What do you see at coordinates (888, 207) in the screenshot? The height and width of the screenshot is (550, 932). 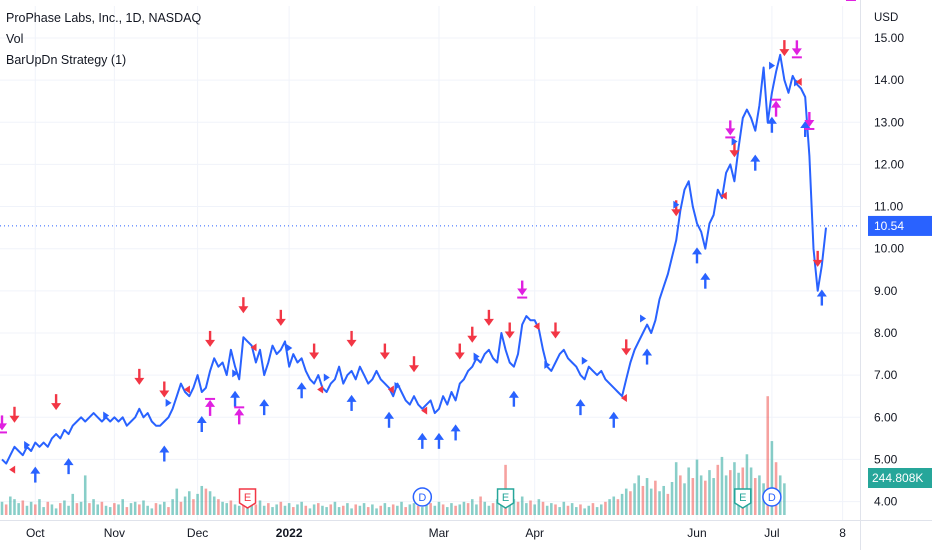 I see `price-tick-label: 11.00` at bounding box center [888, 207].